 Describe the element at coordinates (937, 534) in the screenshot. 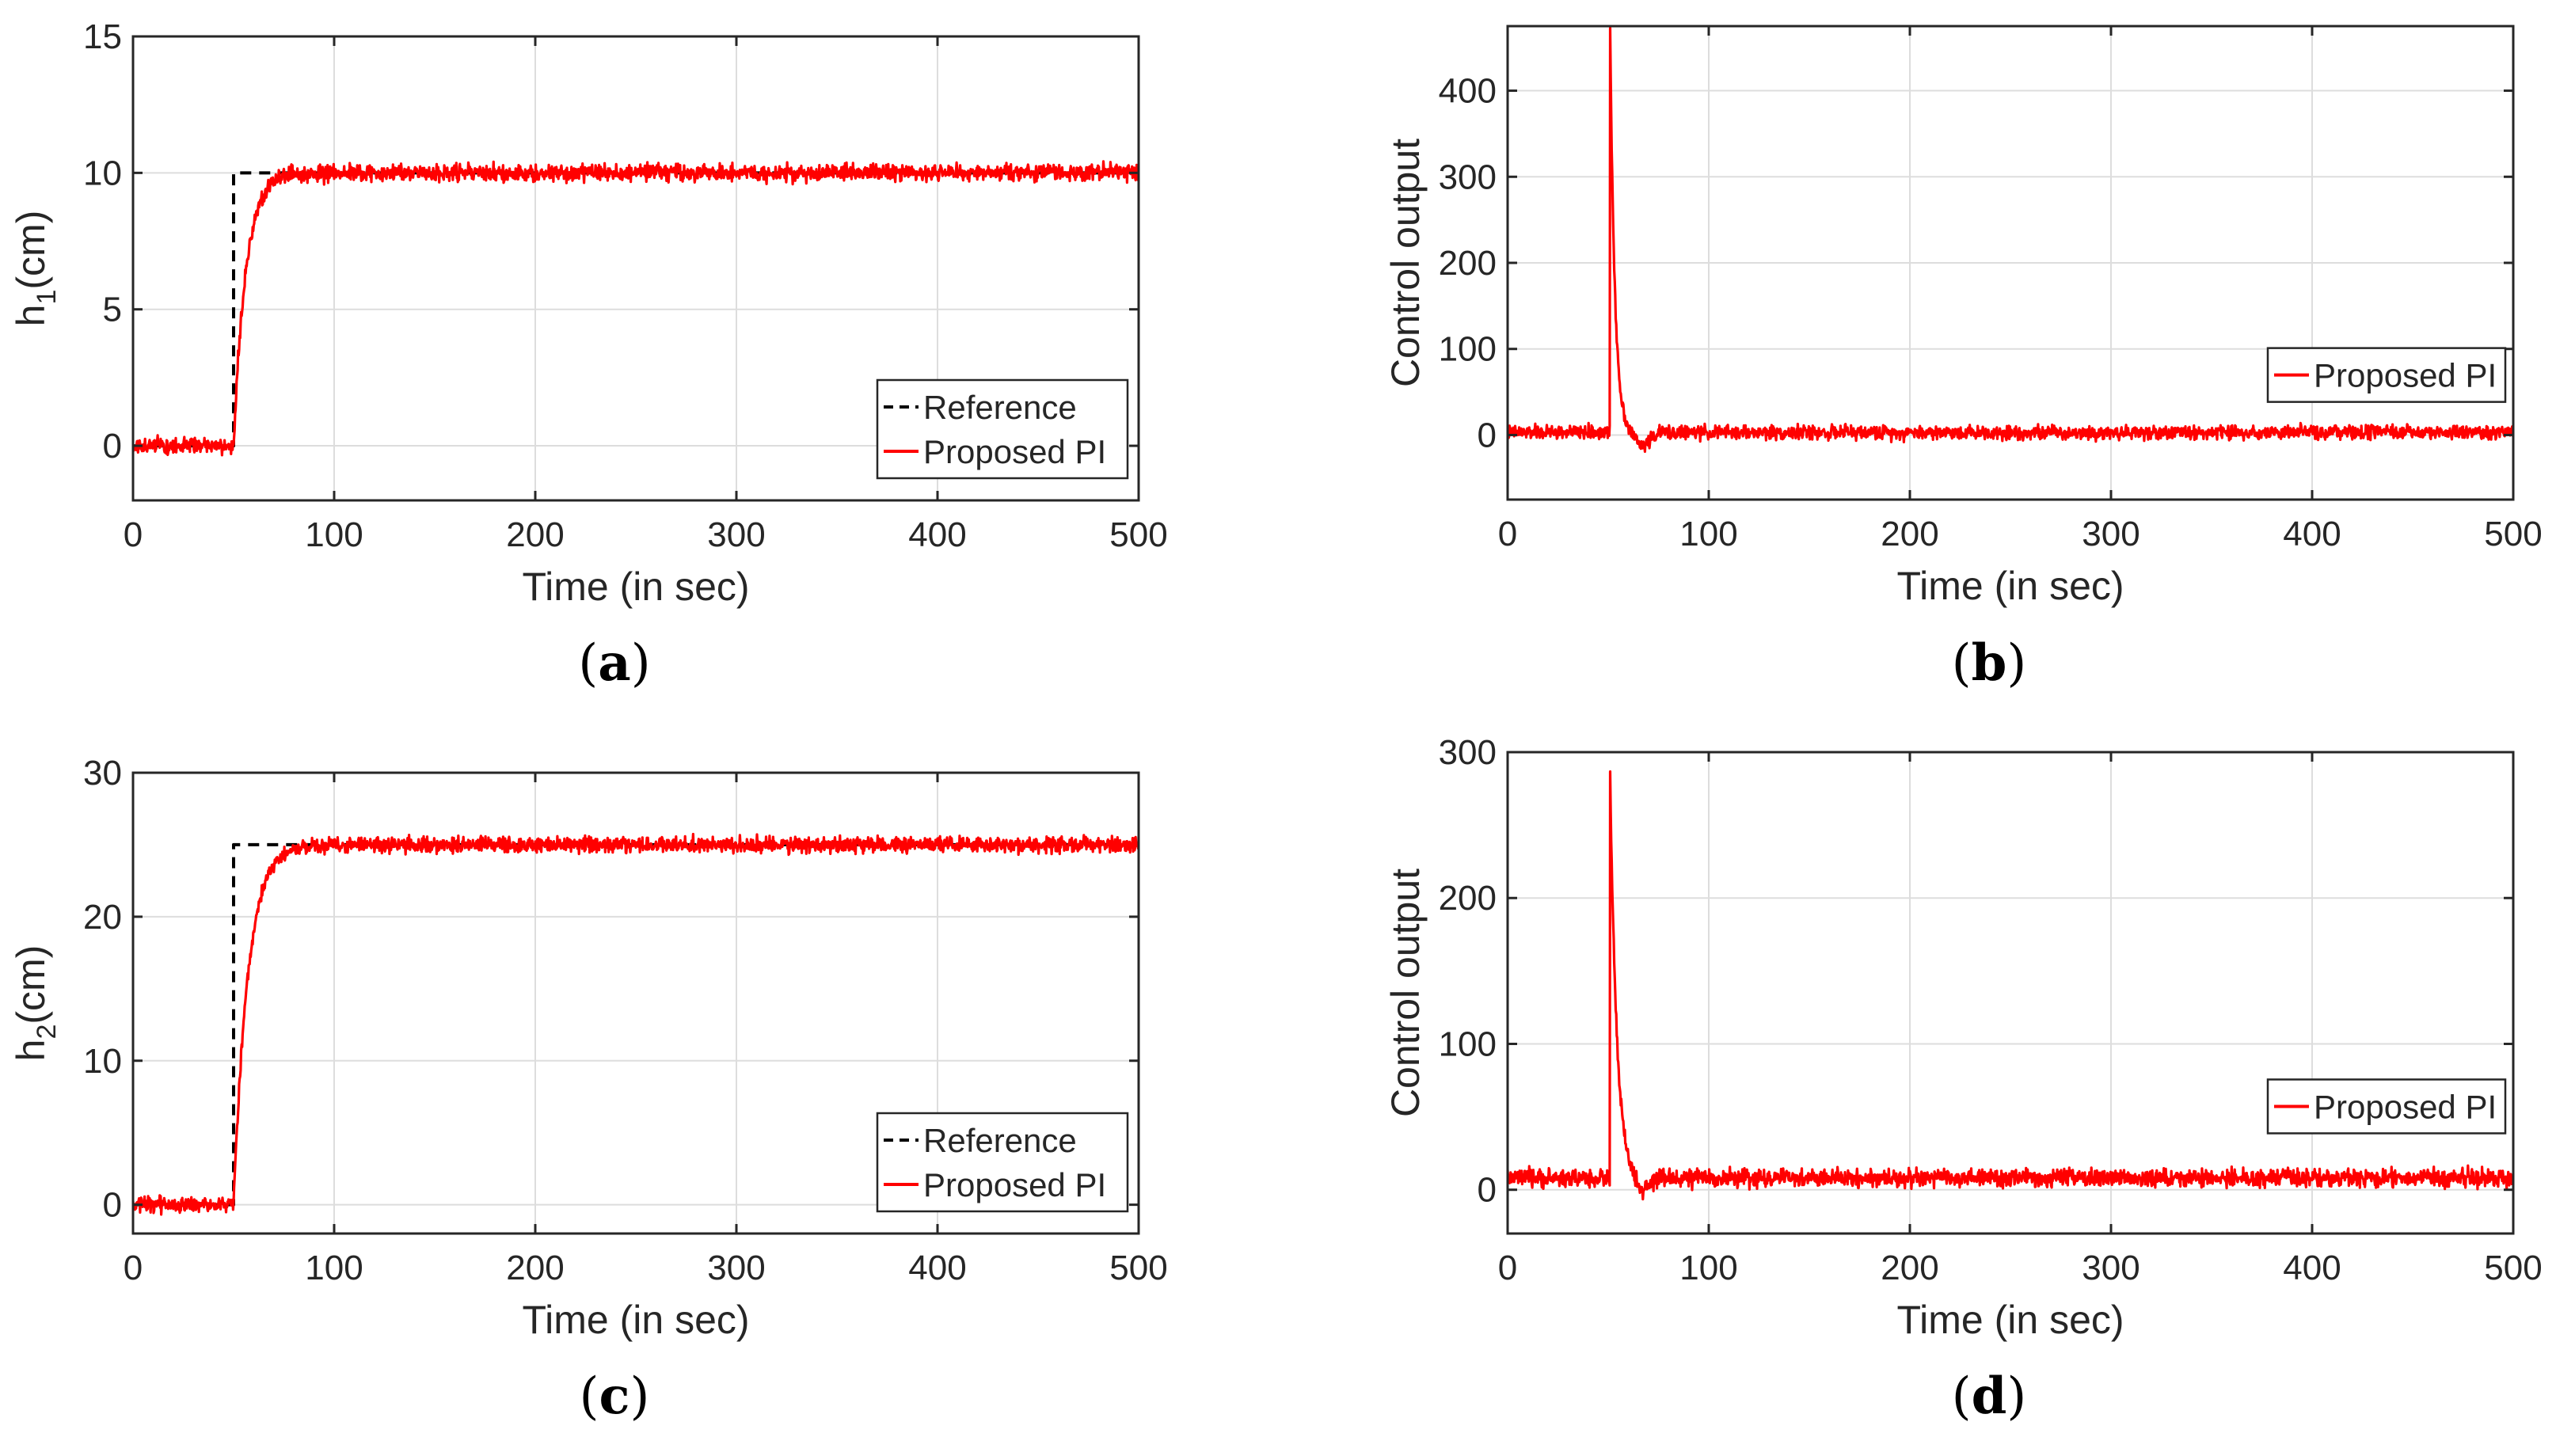

I see `xtick-label-a-4: 400` at that location.